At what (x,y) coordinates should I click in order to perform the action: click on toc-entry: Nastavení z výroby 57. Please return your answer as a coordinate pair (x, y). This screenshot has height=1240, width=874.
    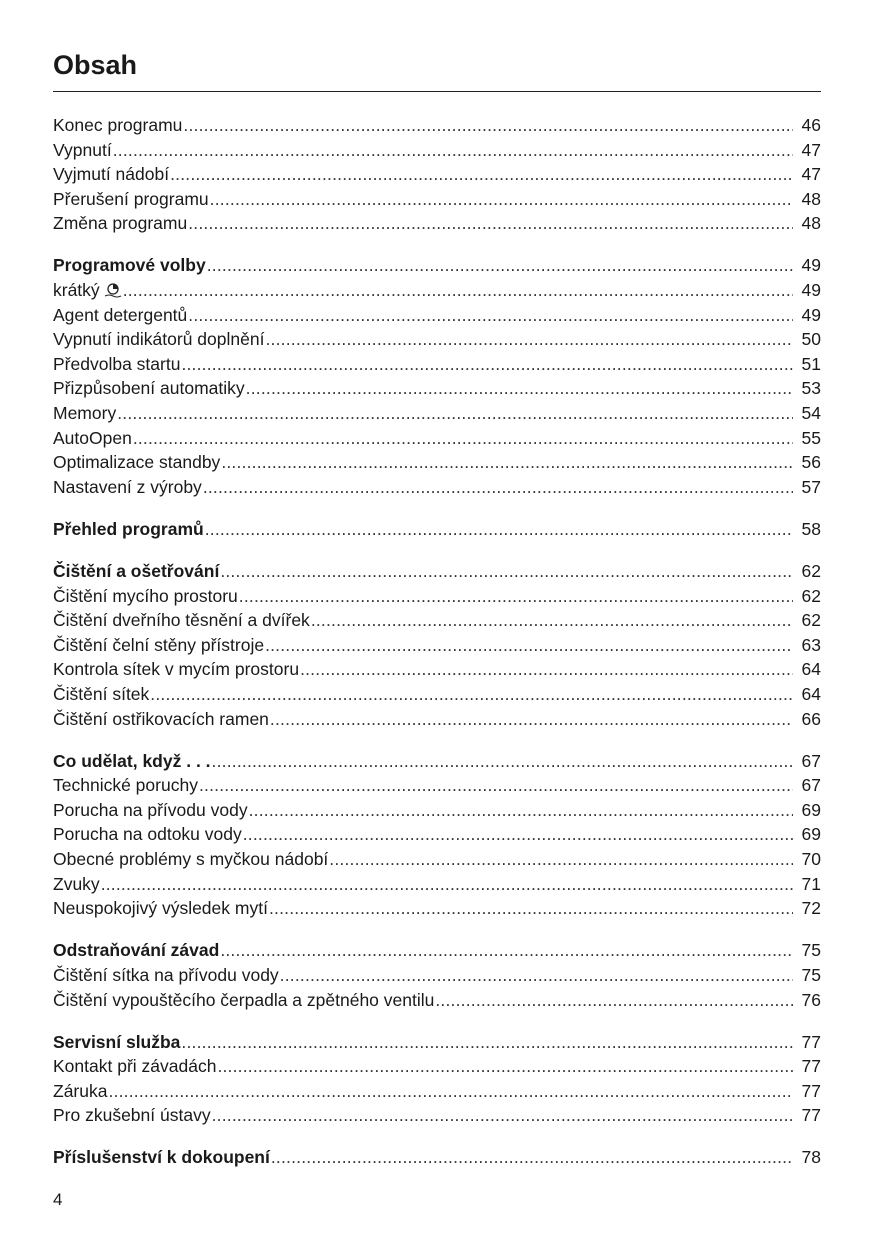
    Looking at the image, I should click on (437, 487).